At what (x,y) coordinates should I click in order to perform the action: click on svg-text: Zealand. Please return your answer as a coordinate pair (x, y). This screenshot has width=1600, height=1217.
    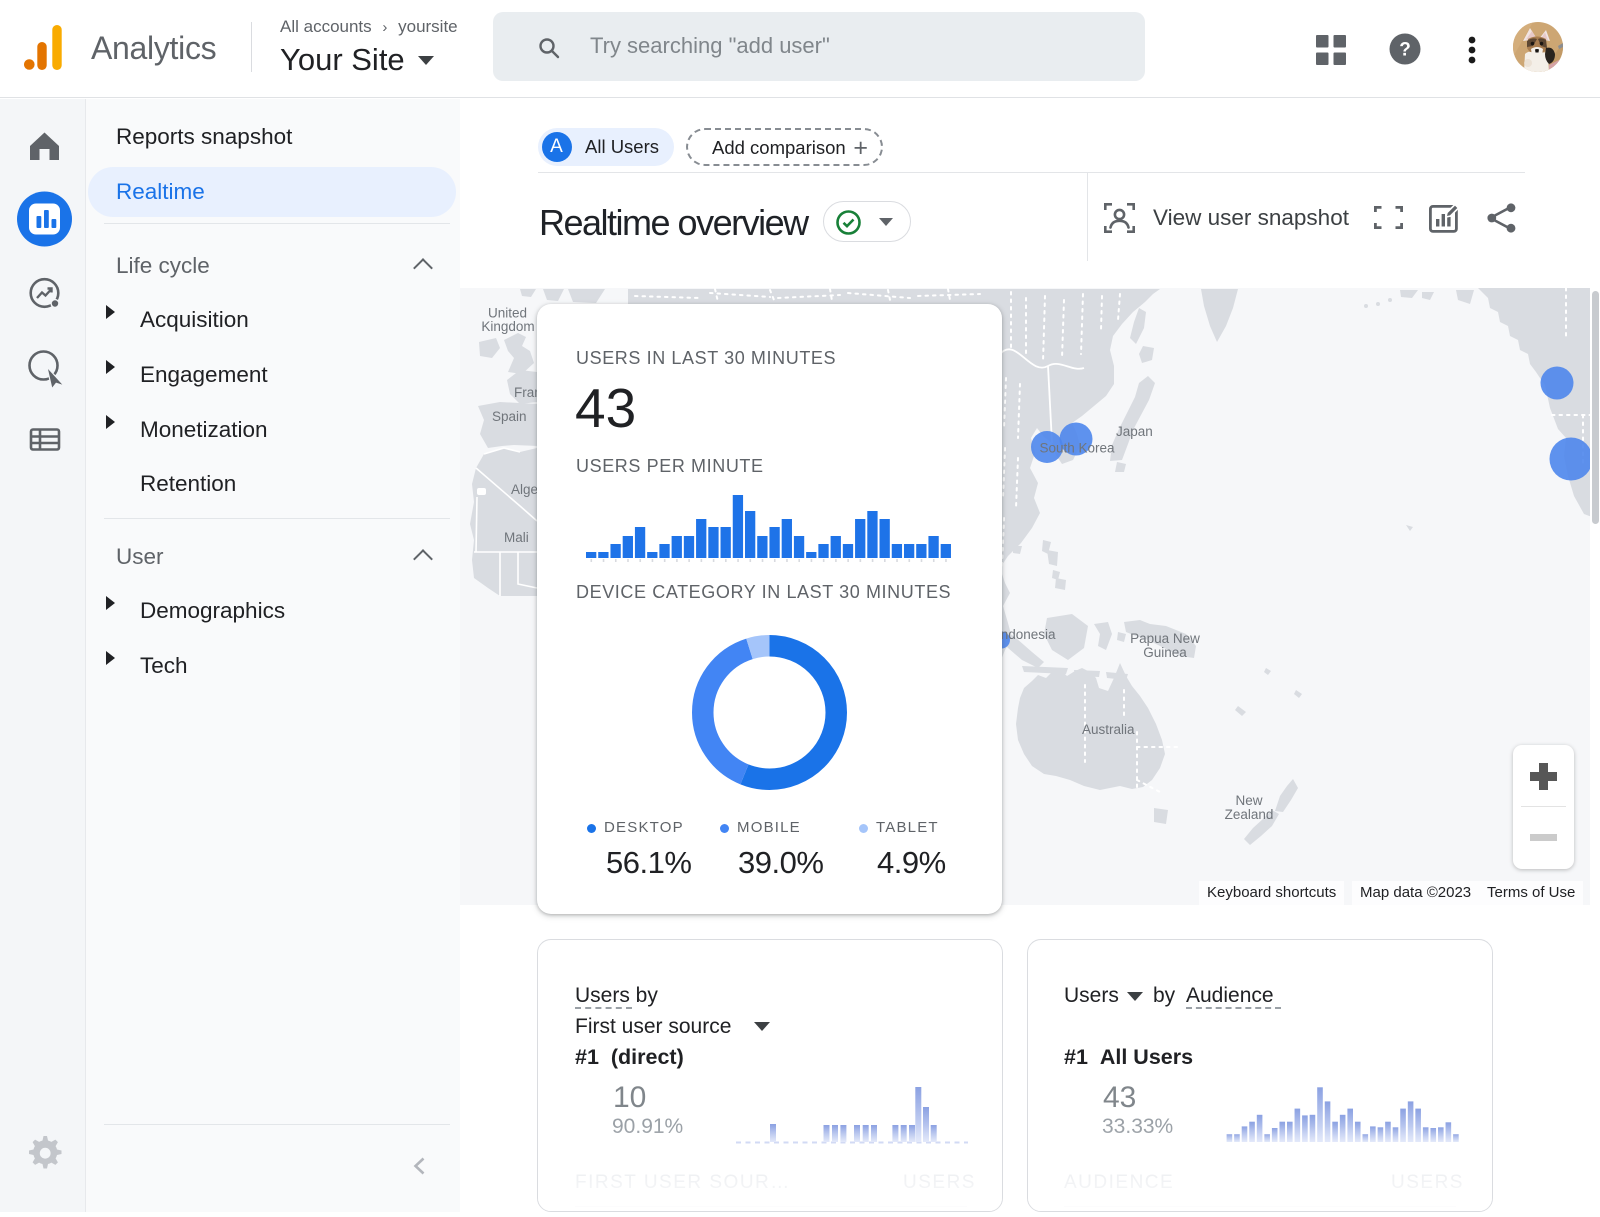
    Looking at the image, I should click on (1249, 814).